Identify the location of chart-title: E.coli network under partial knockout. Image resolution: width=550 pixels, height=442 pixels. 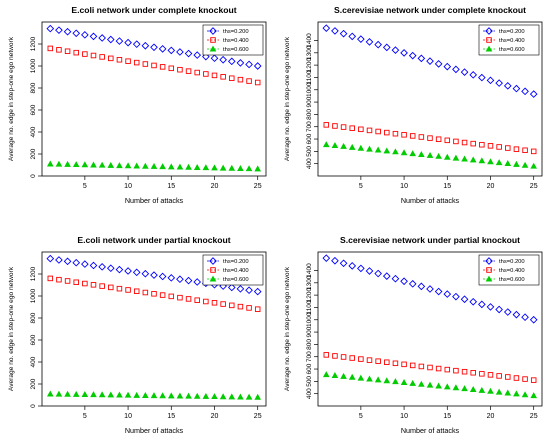
(153, 240).